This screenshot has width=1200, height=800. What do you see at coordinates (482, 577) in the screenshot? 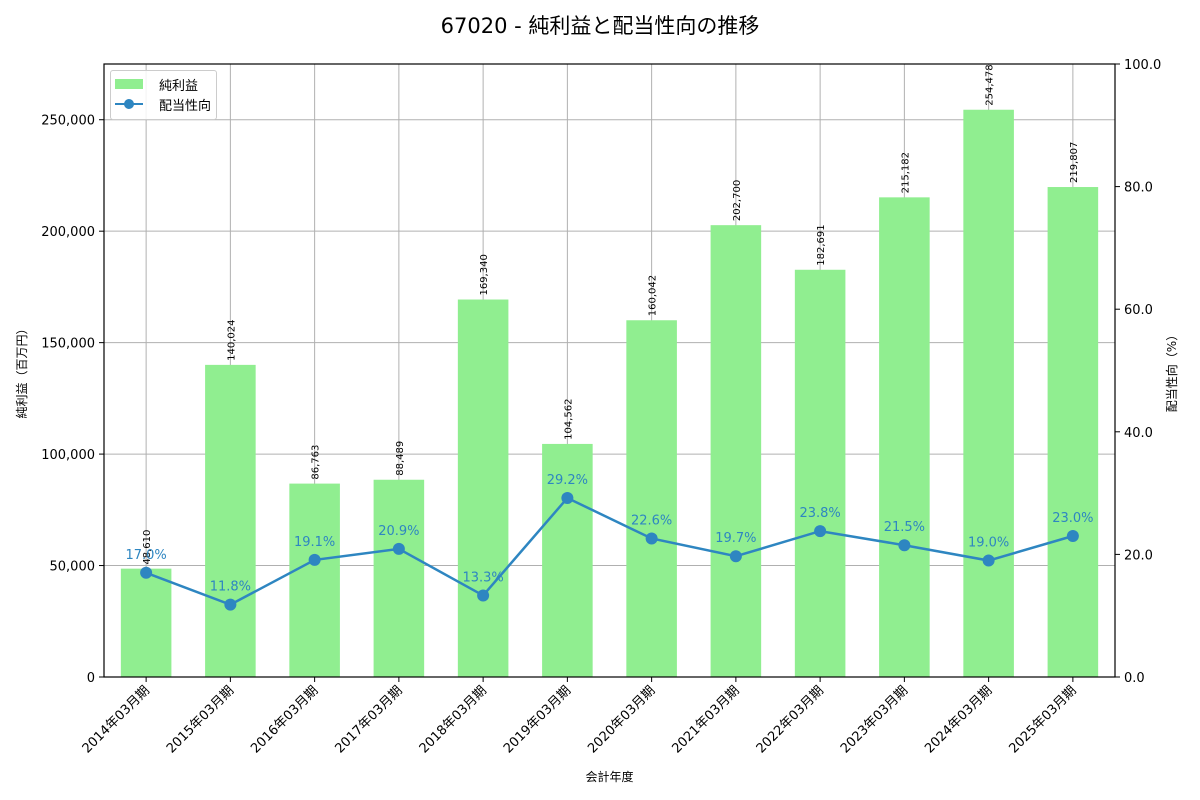
I see `payout-ratio-label: 13.3%` at bounding box center [482, 577].